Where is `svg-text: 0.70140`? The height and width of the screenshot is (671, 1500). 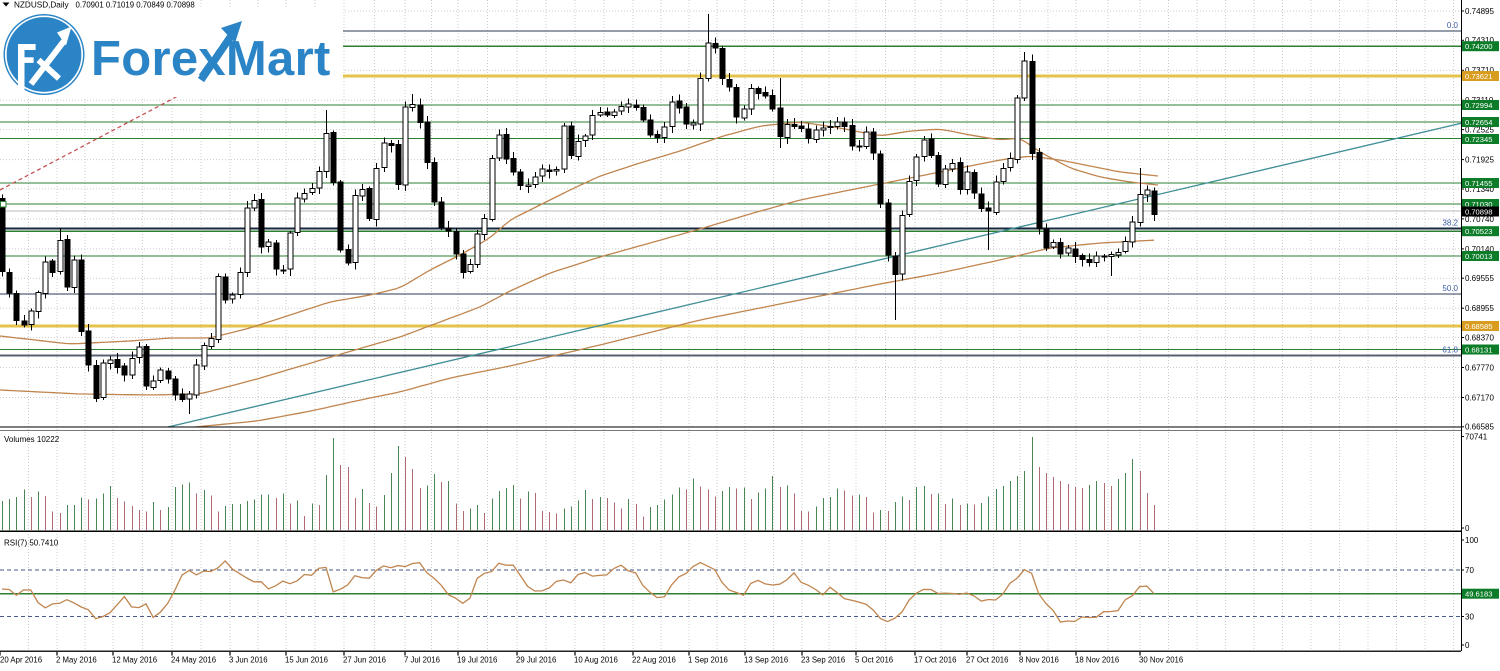
svg-text: 0.70140 is located at coordinates (1479, 249).